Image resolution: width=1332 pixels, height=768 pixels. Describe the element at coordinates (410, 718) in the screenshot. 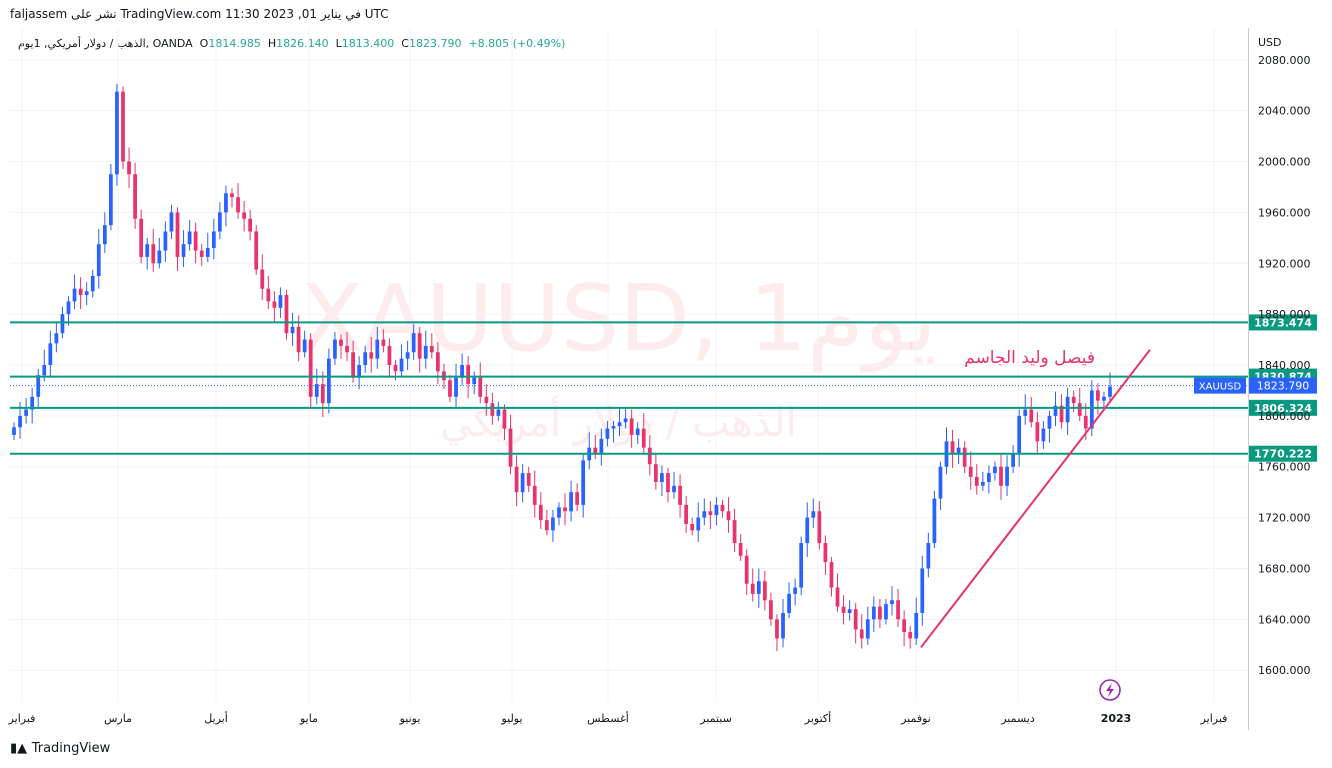

I see `x-tick-label: يونيو` at that location.